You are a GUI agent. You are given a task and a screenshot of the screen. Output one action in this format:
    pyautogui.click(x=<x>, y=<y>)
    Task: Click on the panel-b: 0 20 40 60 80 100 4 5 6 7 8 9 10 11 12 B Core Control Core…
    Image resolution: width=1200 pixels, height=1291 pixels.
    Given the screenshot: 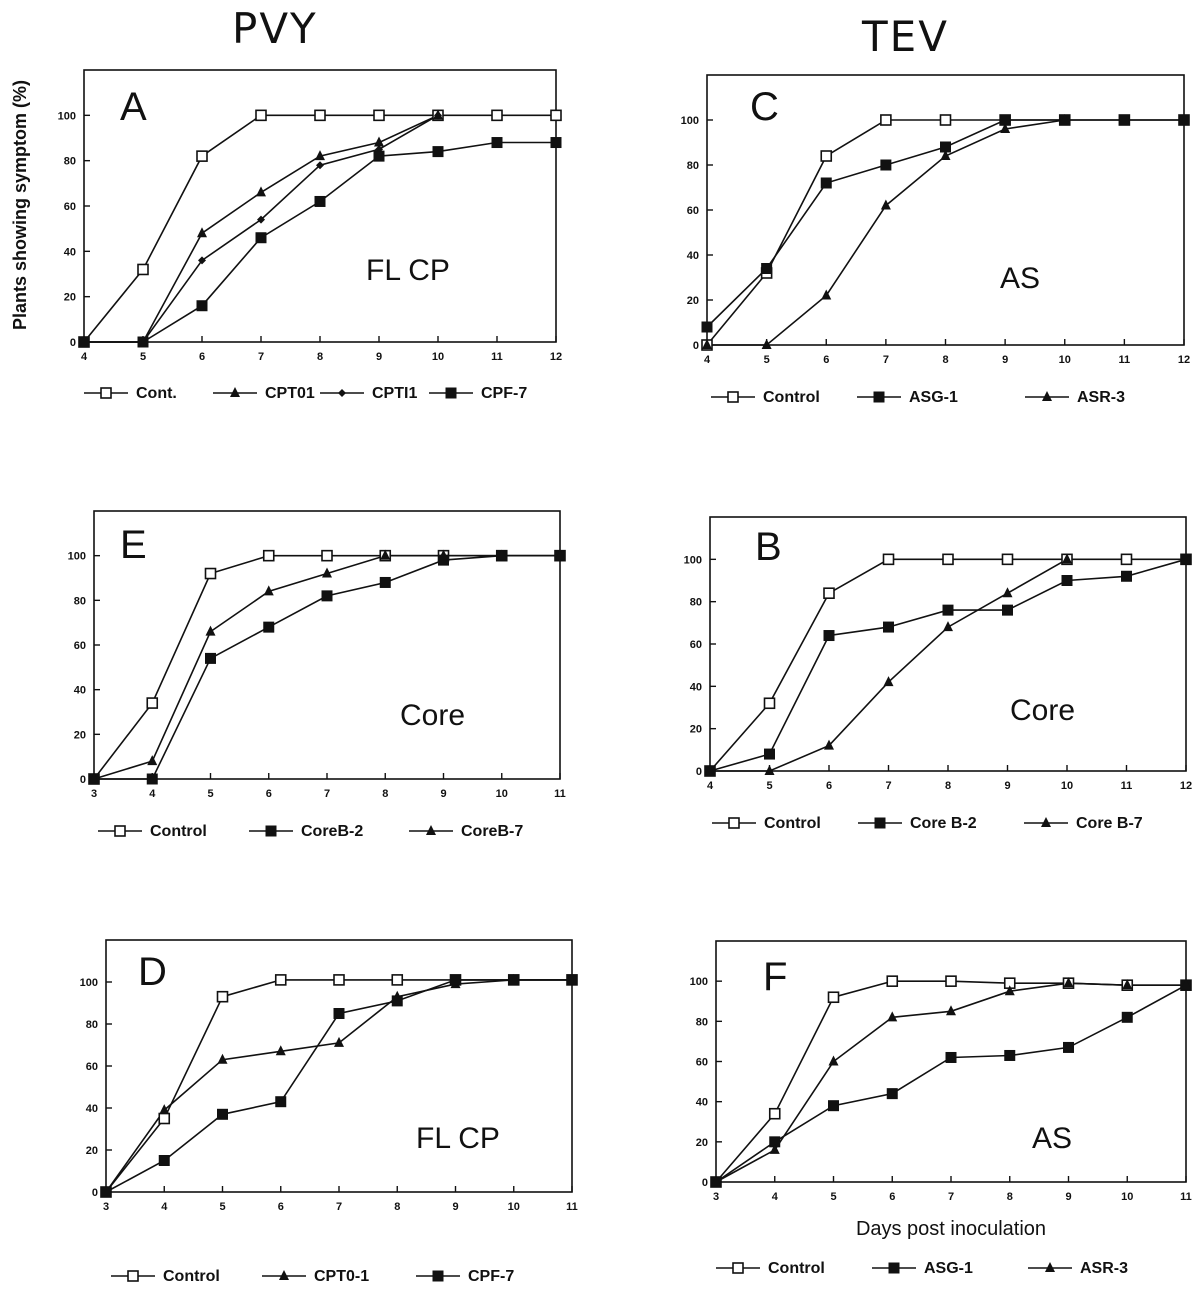 What is the action you would take?
    pyautogui.click(x=938, y=674)
    